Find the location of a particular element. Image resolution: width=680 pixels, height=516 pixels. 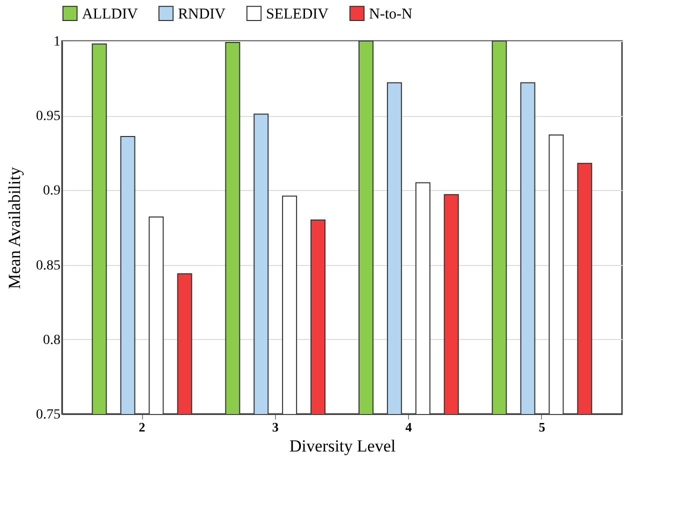

y-axis-title: Mean Availability is located at coordinates (14, 227).